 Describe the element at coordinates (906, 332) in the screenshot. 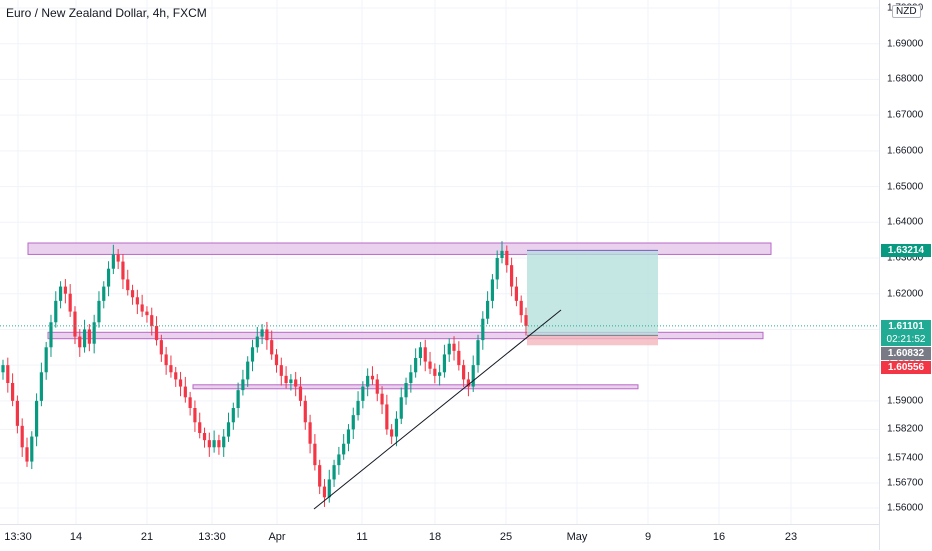

I see `current-price-label: 1.61101 02:21:52` at that location.